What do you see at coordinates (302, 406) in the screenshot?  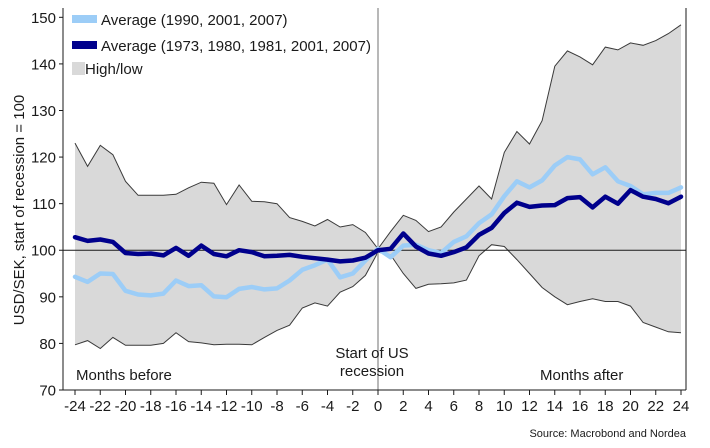 I see `x-tick-label: -6` at bounding box center [302, 406].